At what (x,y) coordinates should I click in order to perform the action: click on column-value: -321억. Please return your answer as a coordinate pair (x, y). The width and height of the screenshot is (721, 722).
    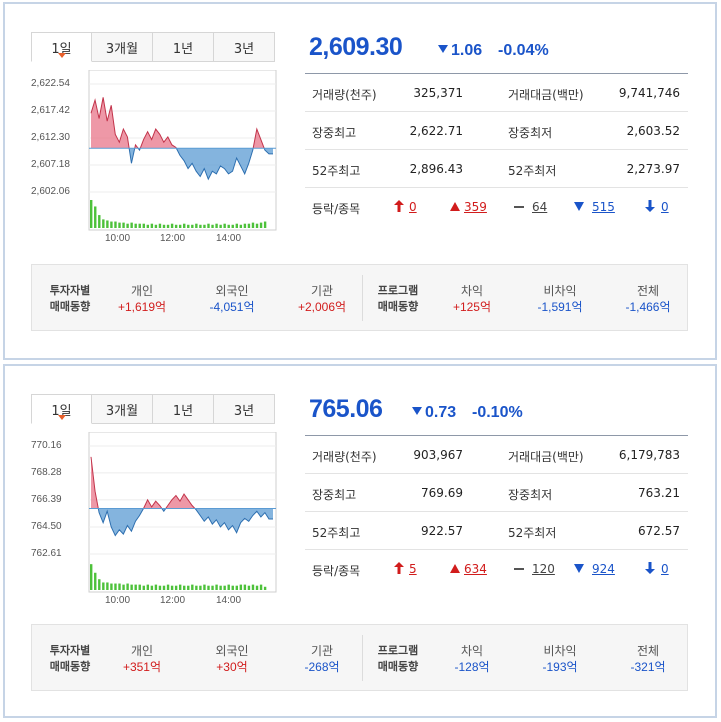
    Looking at the image, I should click on (648, 667).